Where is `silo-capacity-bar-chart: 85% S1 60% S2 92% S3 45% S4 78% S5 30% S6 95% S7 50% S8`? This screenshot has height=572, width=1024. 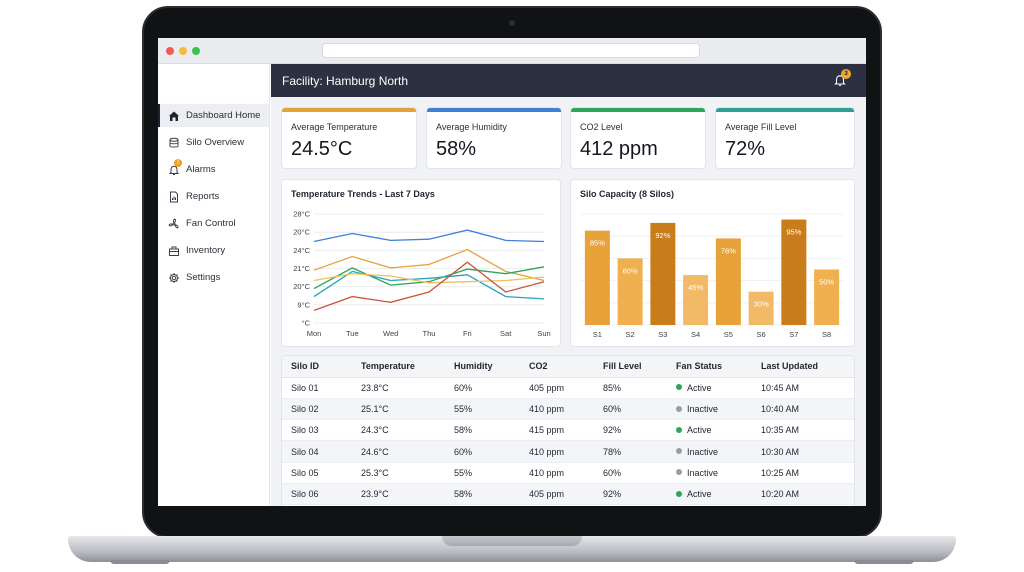 silo-capacity-bar-chart: 85% S1 60% S2 92% S3 45% S4 78% S5 30% S6 95% S7 50% S8 is located at coordinates (712, 263).